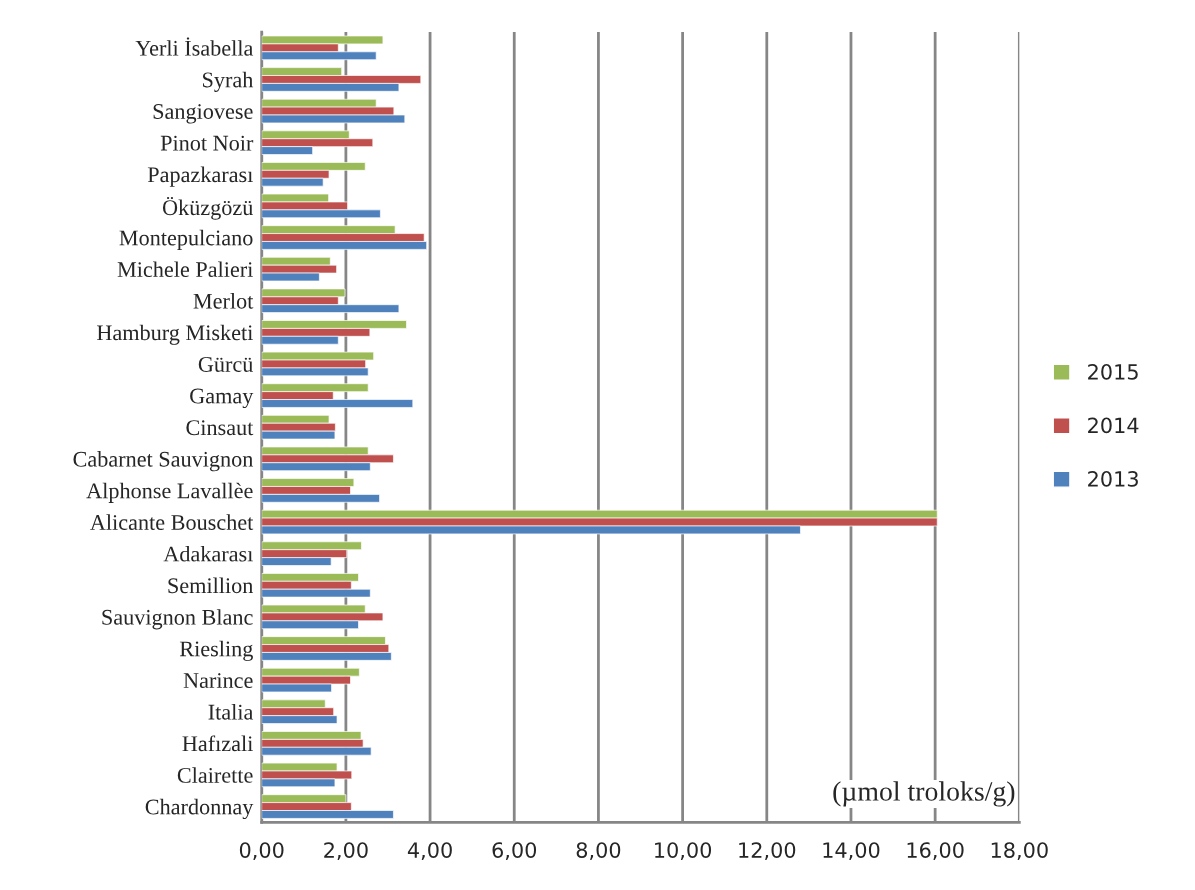 This screenshot has height=890, width=1195. I want to click on y-tick-label: Chardonnay, so click(199, 809).